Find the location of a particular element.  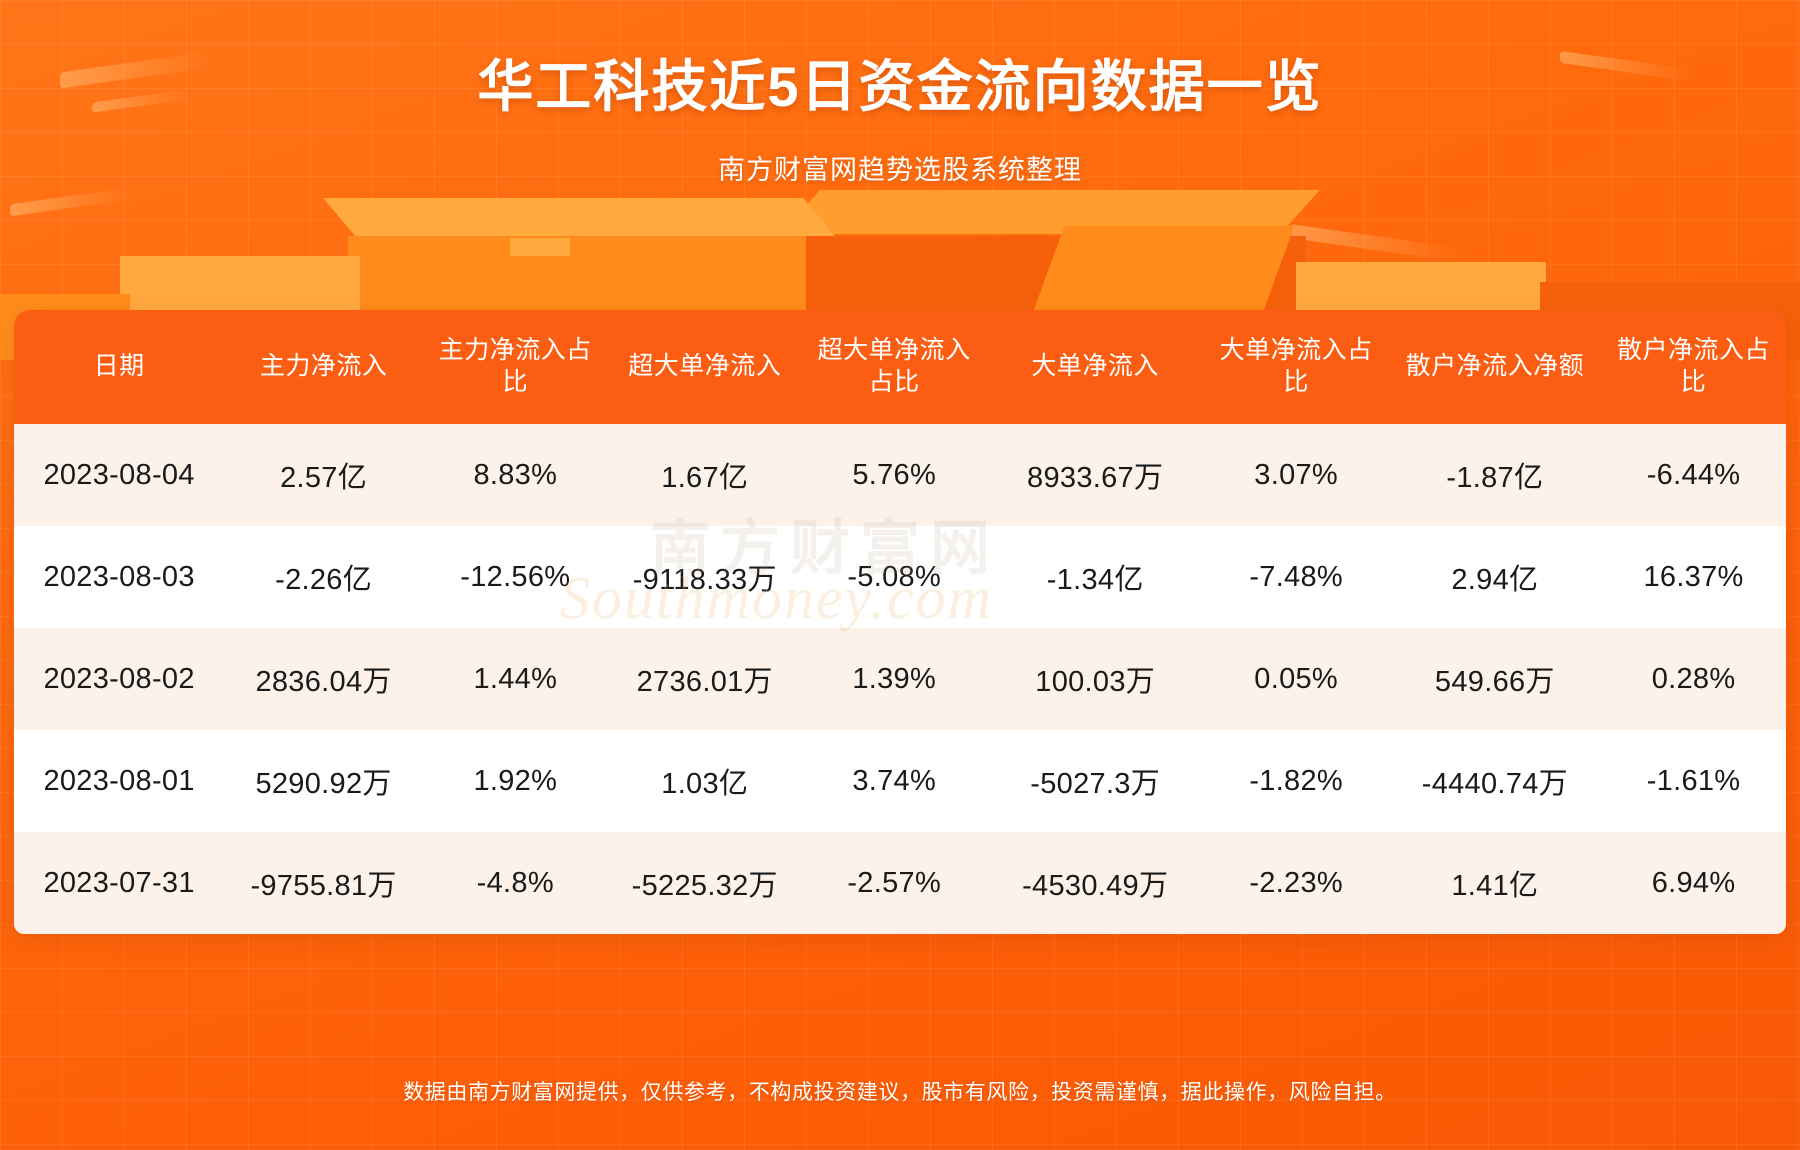

cell-super-large-net-inflow: 2736.01万 is located at coordinates (704, 679).